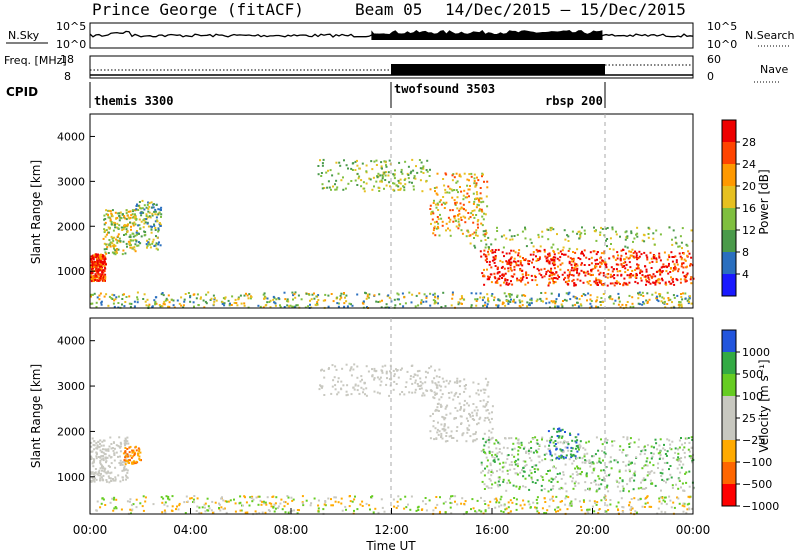  I want to click on x-axis: 00:00 04:00 08:00 12:00 16:00 20:00 00:00, so click(391, 522).